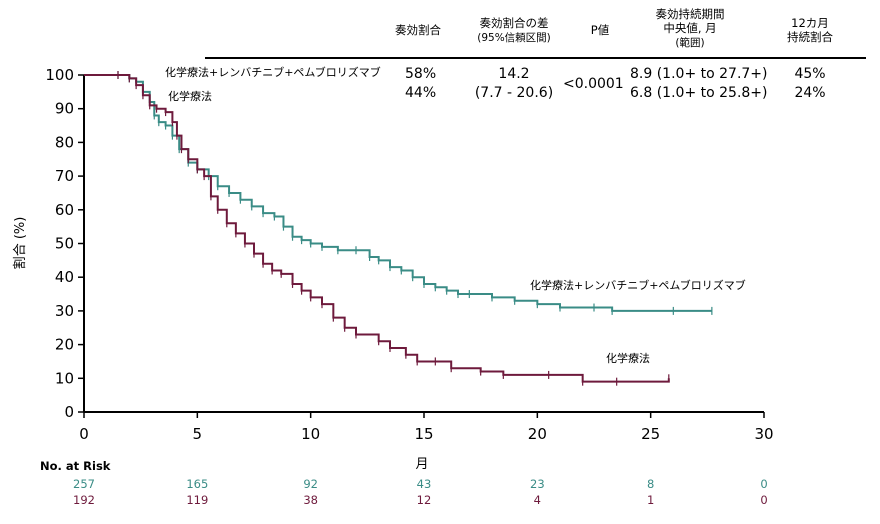 The height and width of the screenshot is (524, 880). Describe the element at coordinates (310, 484) in the screenshot. I see `risk-cell-combo: 92` at that location.